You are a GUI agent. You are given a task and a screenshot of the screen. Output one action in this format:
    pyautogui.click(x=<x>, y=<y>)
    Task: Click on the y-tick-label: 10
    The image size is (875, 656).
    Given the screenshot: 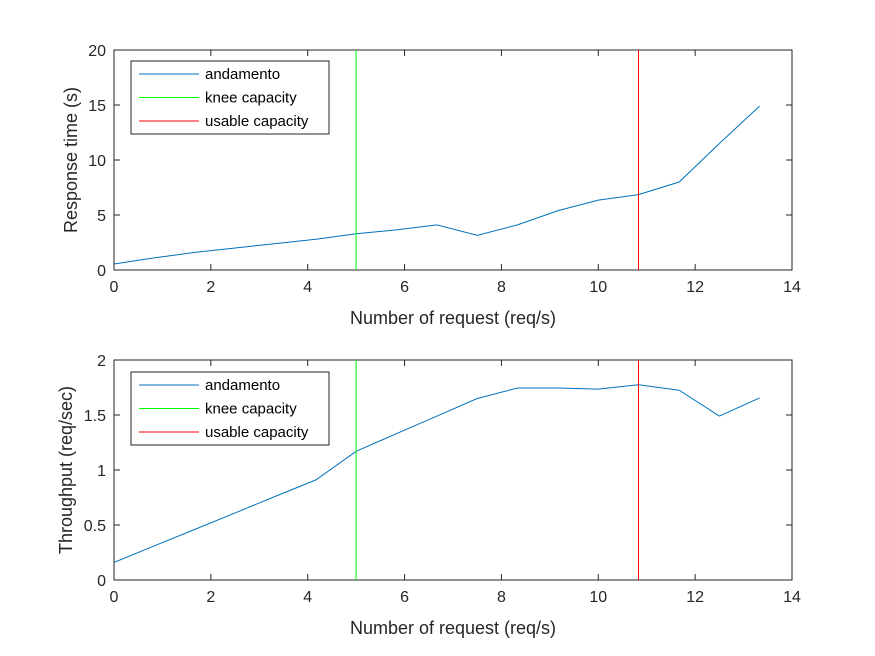 What is the action you would take?
    pyautogui.click(x=97, y=161)
    